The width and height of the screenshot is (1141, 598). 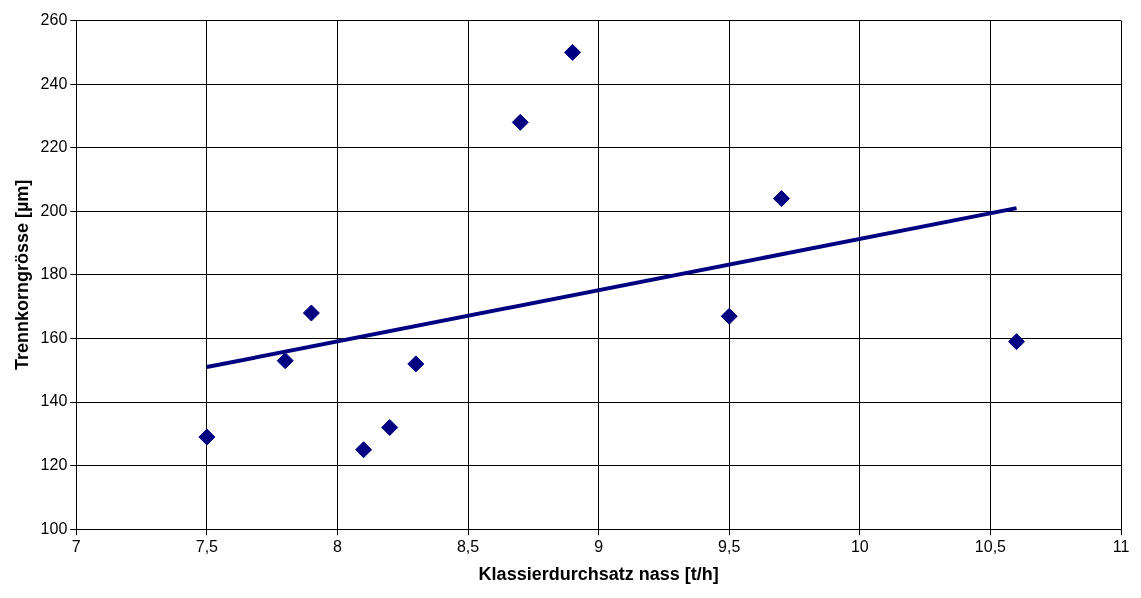 I want to click on x-tick-label: 11, so click(x=1121, y=547).